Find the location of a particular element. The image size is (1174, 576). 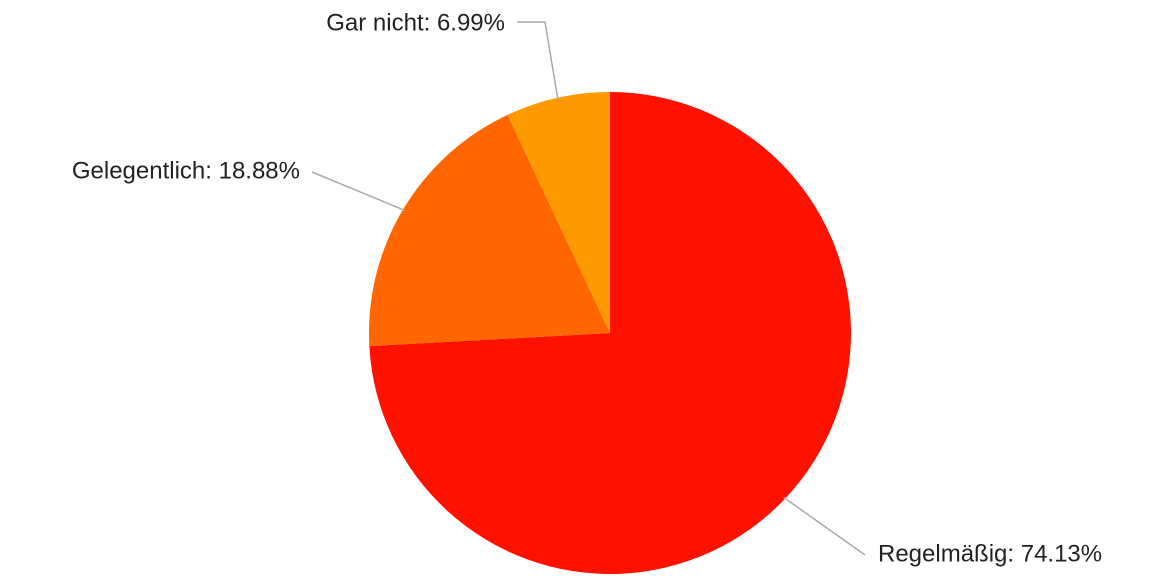

slice-label: Regelmäßig: 74.13% is located at coordinates (990, 553).